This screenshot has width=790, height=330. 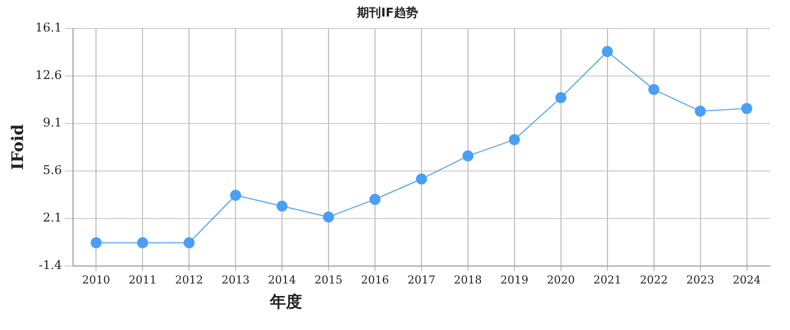 I want to click on x-tick-label: 2024, so click(x=746, y=279).